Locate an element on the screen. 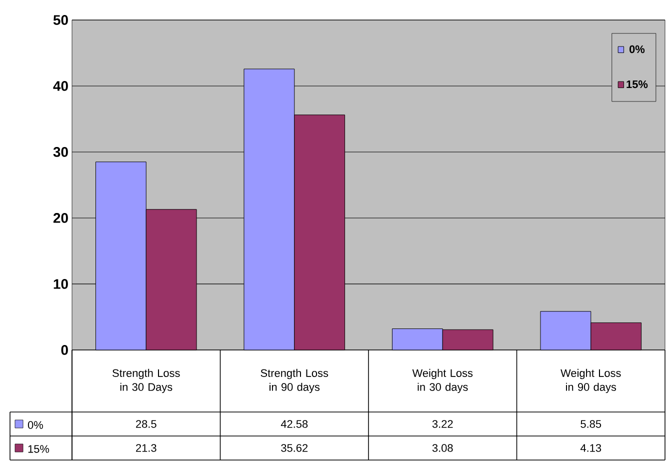  y-tick-label: 40 is located at coordinates (60, 86).